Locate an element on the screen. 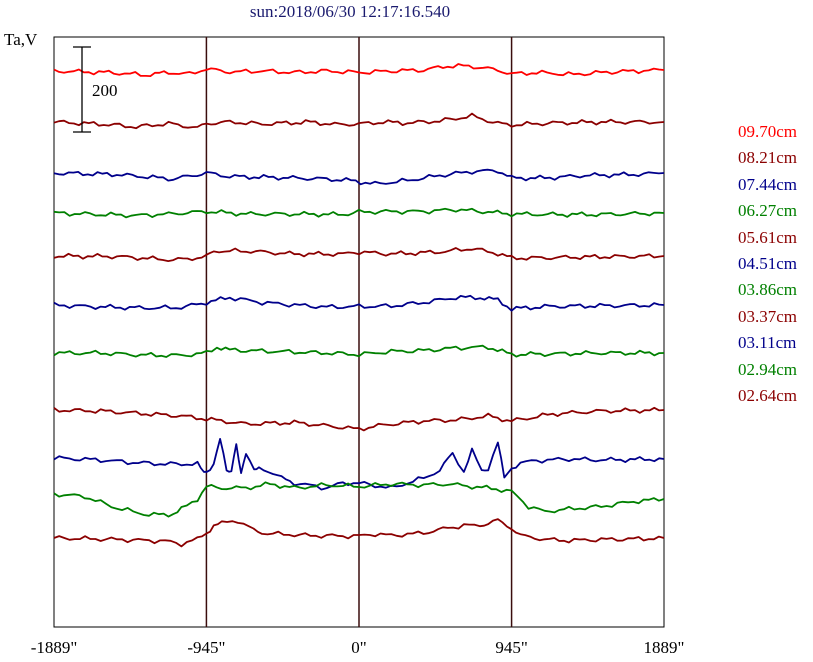 This screenshot has height=662, width=813. chart-title: sun:2018/06/30 12:17:16.540 is located at coordinates (350, 11).